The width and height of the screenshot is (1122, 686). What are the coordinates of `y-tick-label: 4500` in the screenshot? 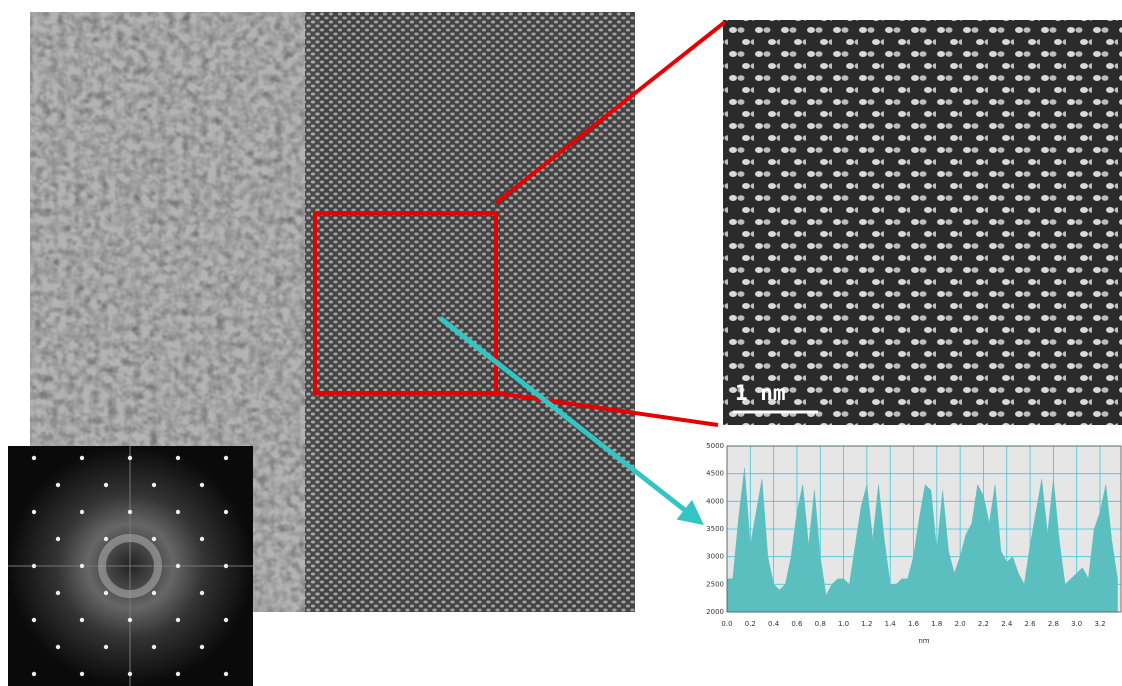 It's located at (715, 474).